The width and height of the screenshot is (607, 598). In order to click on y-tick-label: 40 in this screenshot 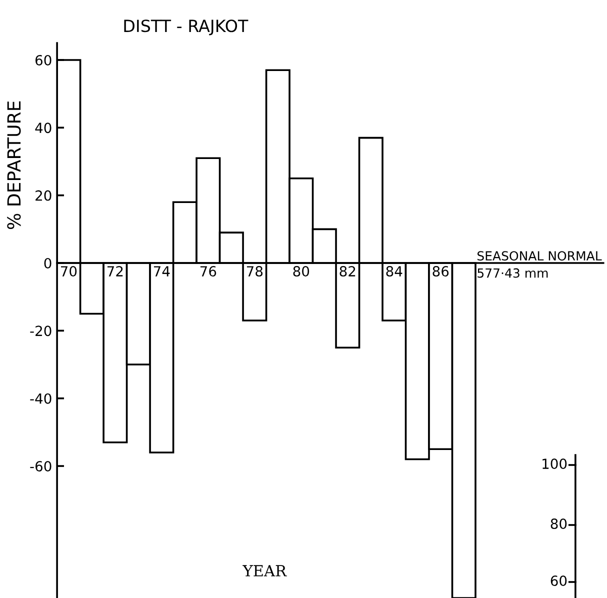, I will do `click(43, 128)`.